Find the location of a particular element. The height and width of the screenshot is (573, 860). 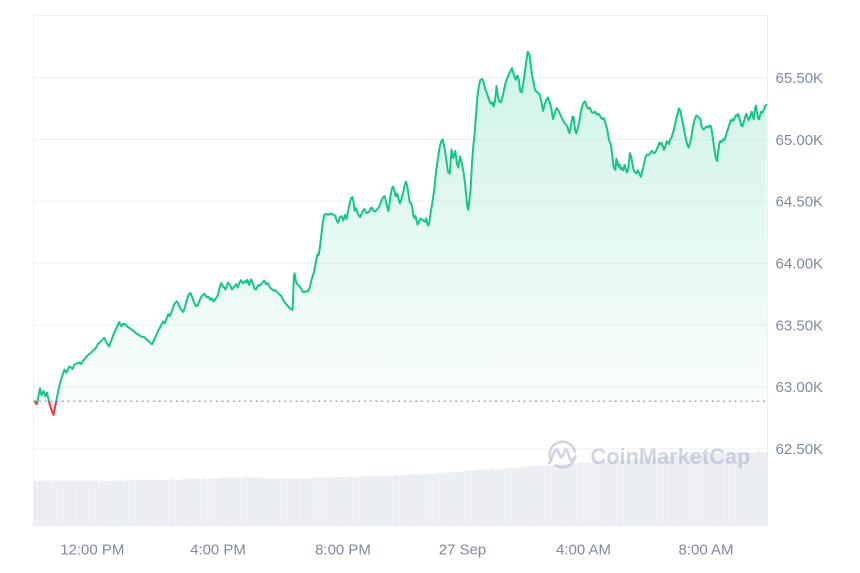

svg-text: 4:00 AM is located at coordinates (583, 549).